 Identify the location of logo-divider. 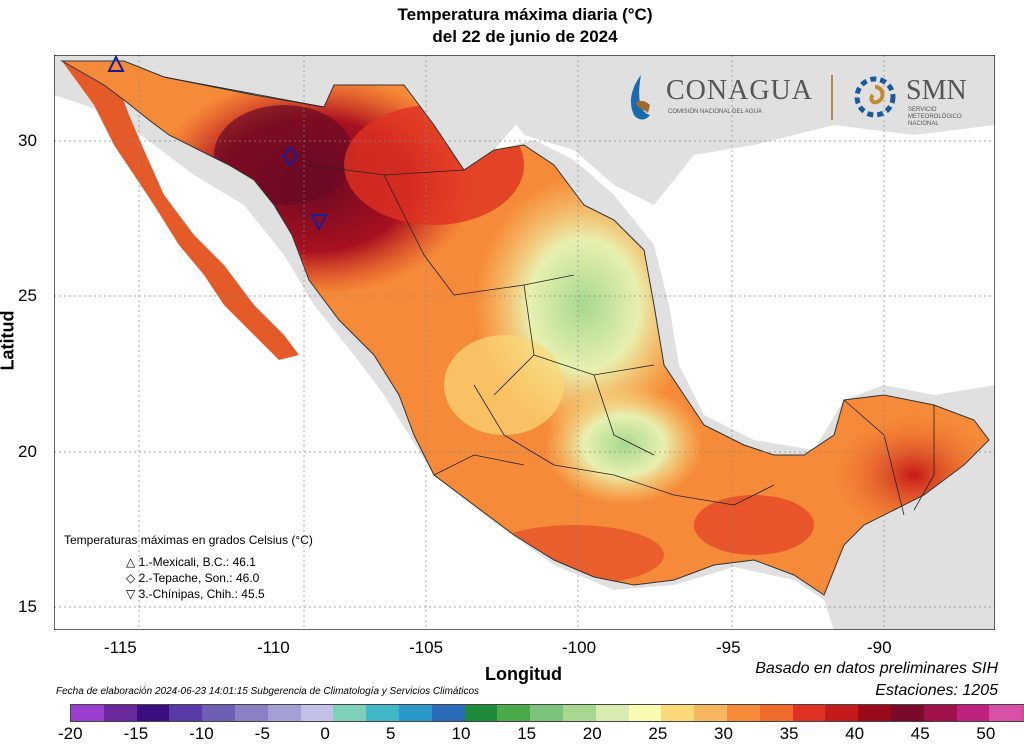
(832, 97).